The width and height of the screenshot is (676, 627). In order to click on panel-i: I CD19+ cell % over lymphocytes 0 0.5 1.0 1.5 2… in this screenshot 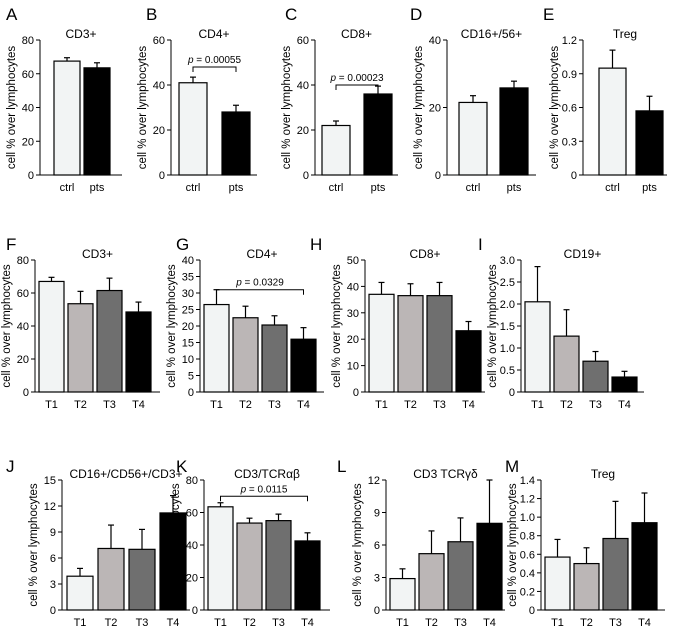, I will do `click(561, 323)`.